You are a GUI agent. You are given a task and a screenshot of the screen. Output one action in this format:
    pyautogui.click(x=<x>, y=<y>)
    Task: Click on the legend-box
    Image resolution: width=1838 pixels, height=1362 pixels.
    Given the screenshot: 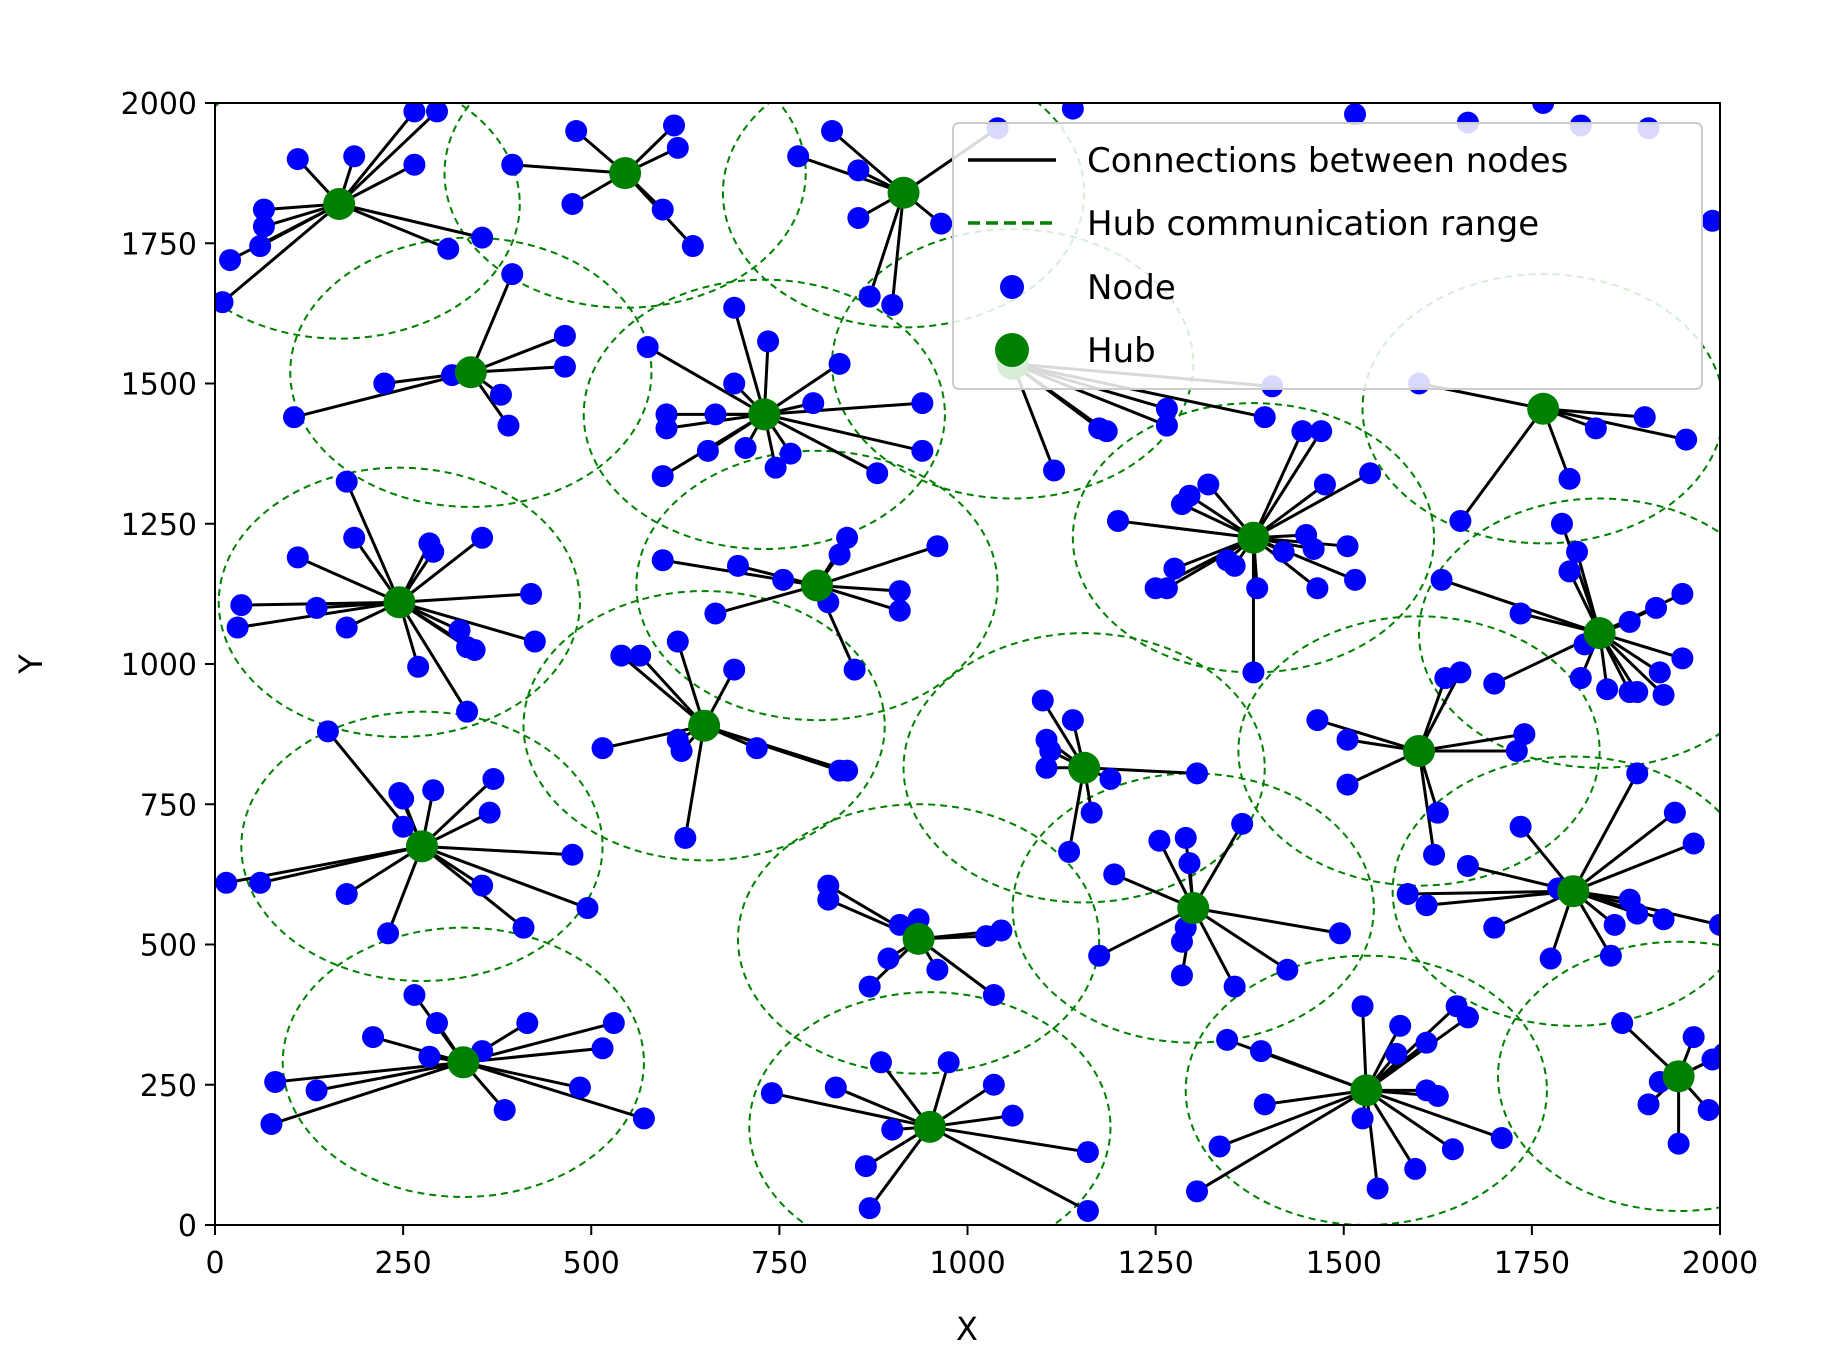 What is the action you would take?
    pyautogui.click(x=1327, y=256)
    